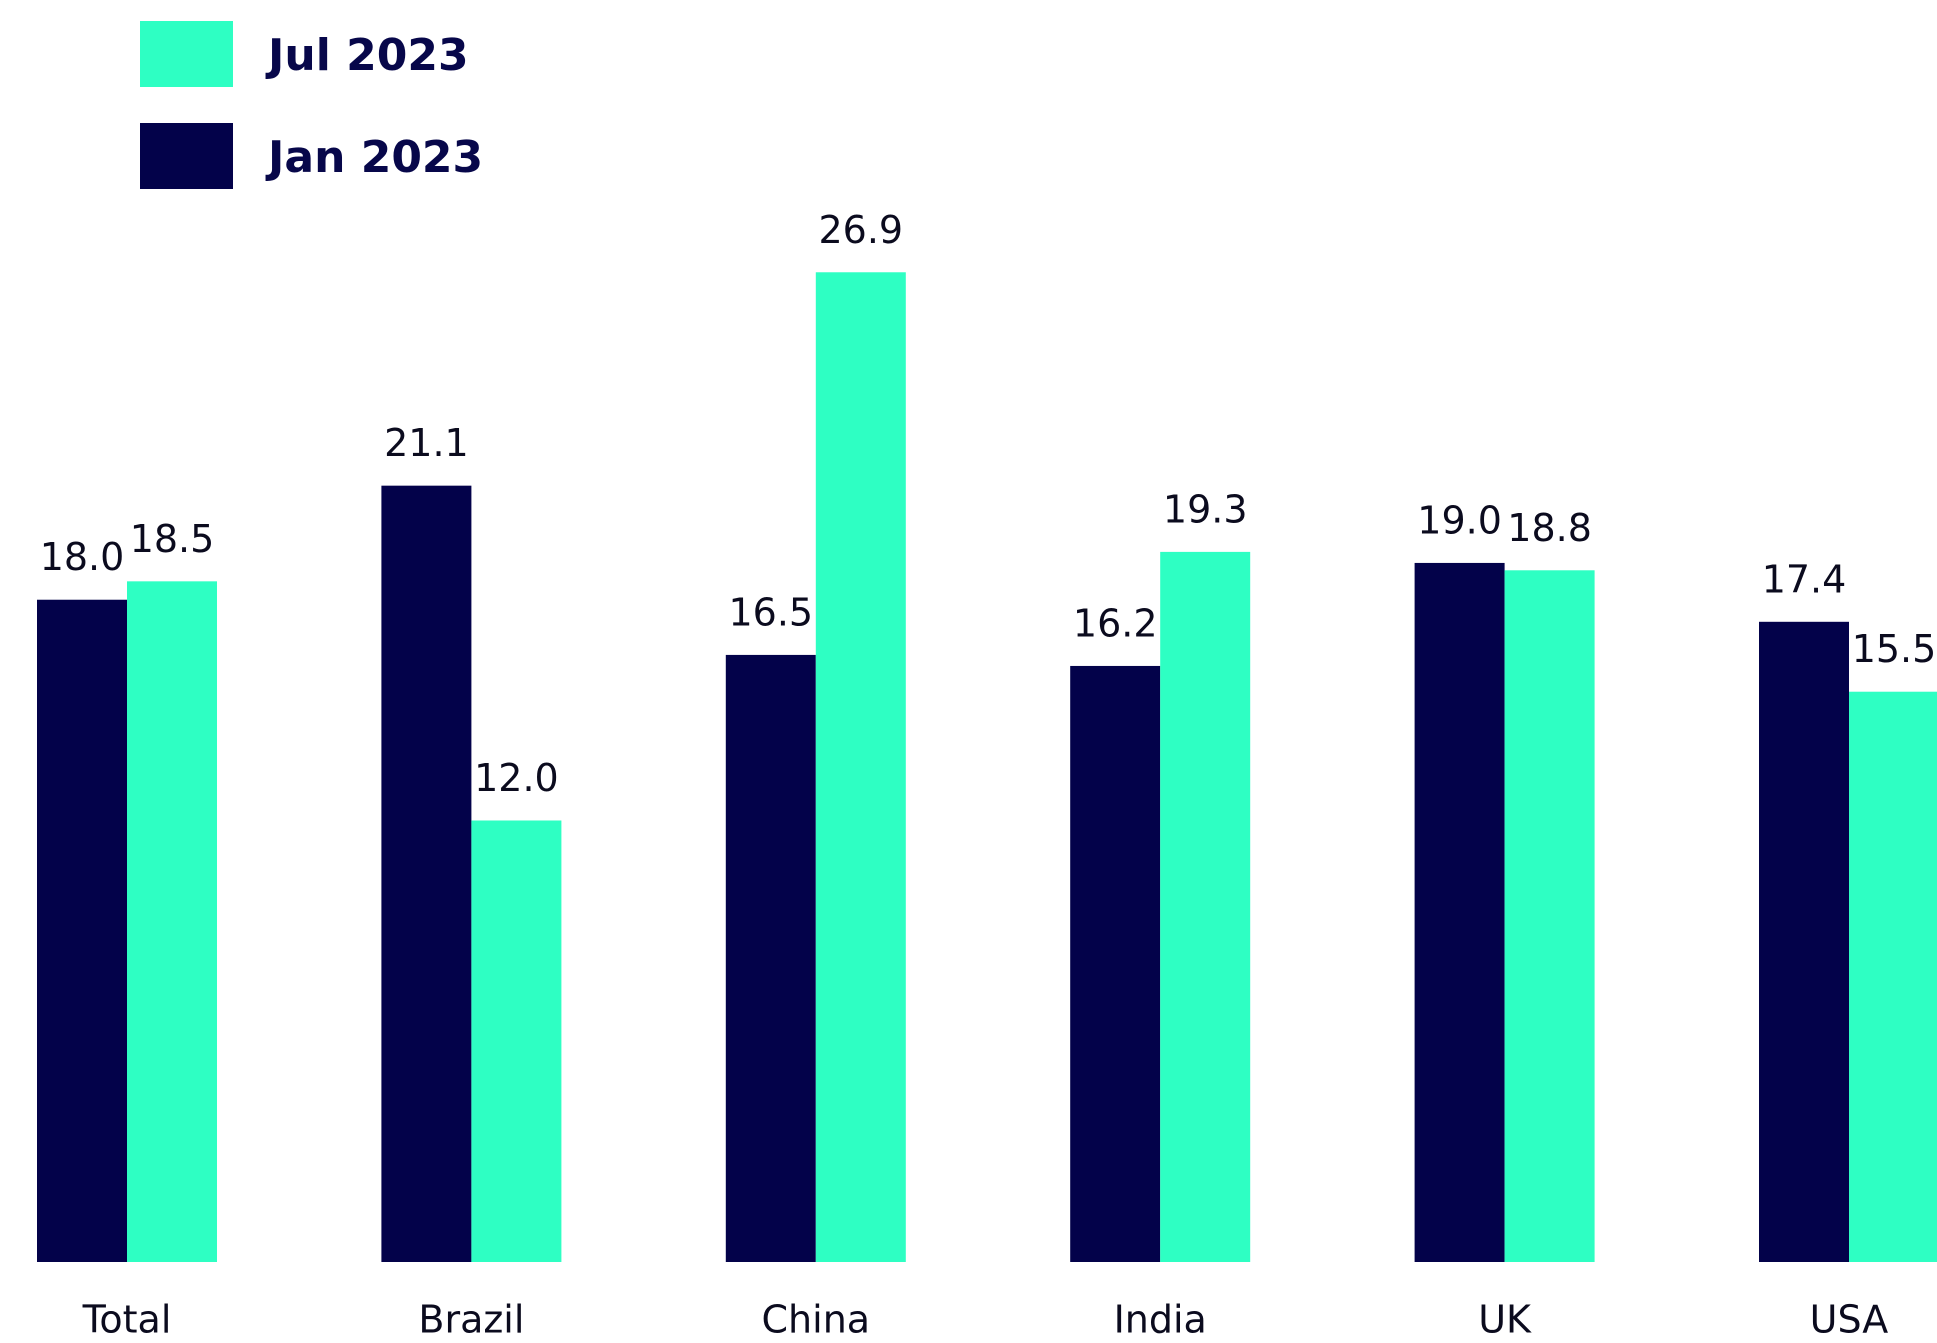 This screenshot has width=1937, height=1343. I want to click on value-label: 16.5, so click(770, 612).